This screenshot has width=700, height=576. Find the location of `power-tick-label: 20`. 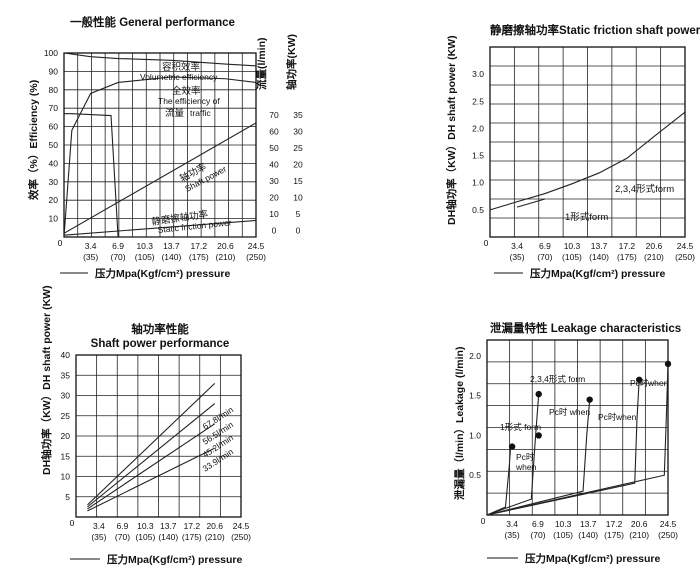

power-tick-label: 20 is located at coordinates (298, 165).